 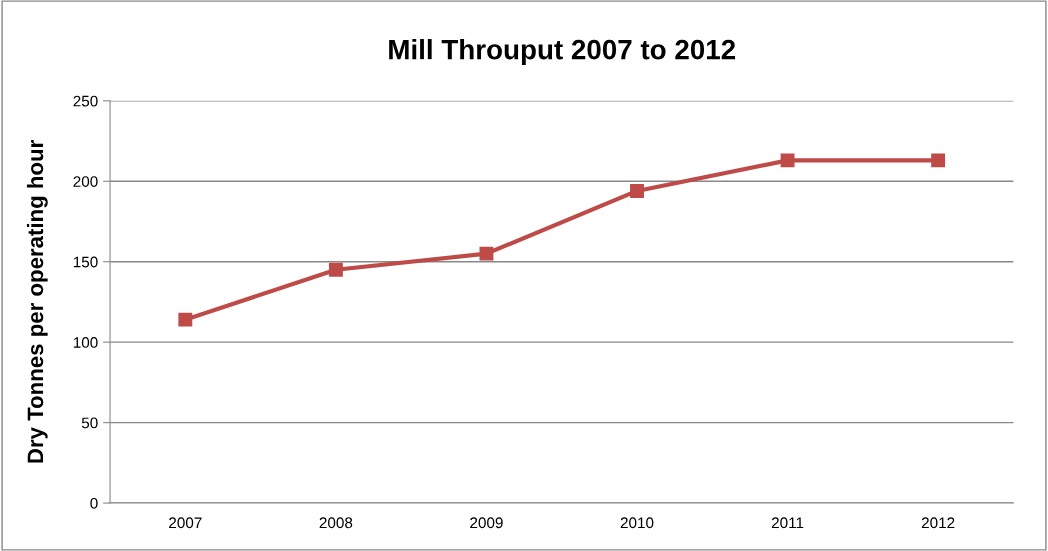 What do you see at coordinates (486, 523) in the screenshot?
I see `x-tick-label: 2009` at bounding box center [486, 523].